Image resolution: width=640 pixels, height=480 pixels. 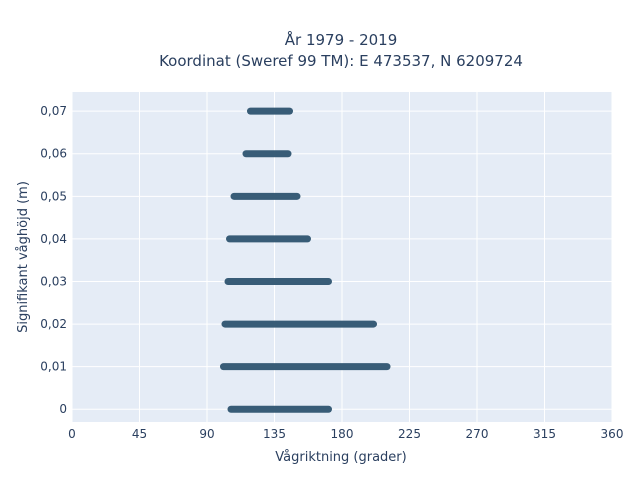 What do you see at coordinates (544, 434) in the screenshot?
I see `x-tick-label: 315` at bounding box center [544, 434].